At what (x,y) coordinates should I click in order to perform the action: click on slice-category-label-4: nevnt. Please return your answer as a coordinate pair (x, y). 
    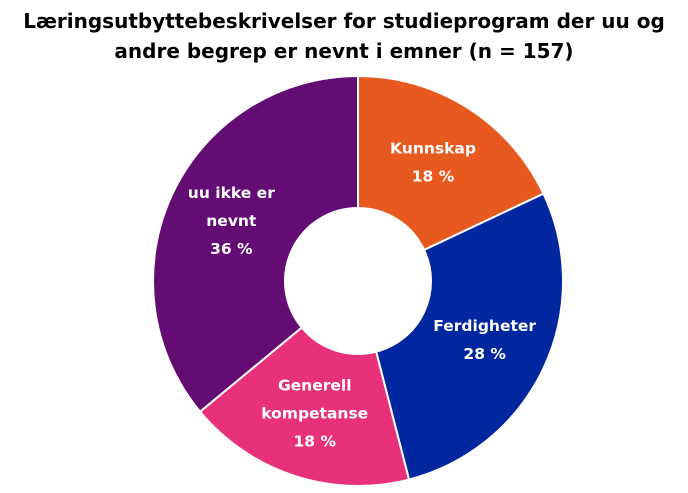
    Looking at the image, I should click on (231, 221).